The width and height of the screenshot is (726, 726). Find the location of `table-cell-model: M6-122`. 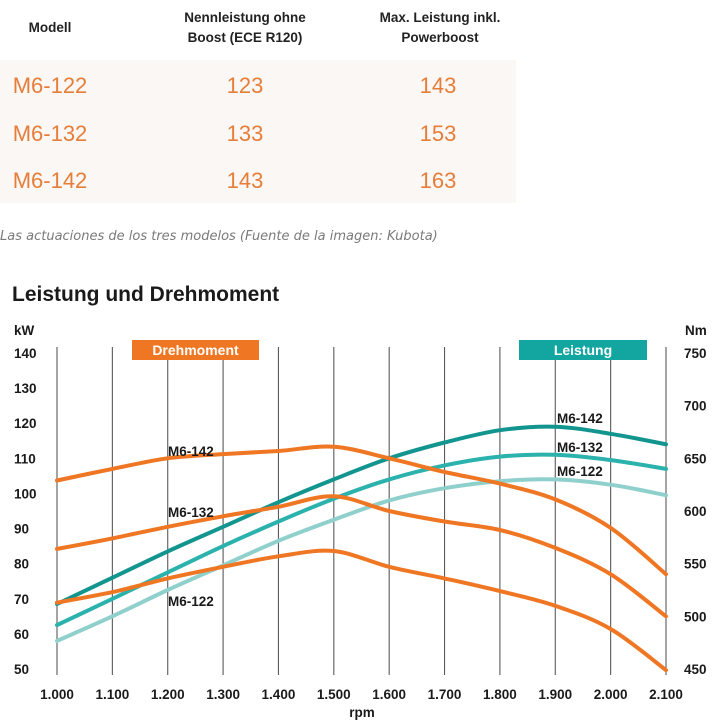

table-cell-model: M6-122 is located at coordinates (50, 85).